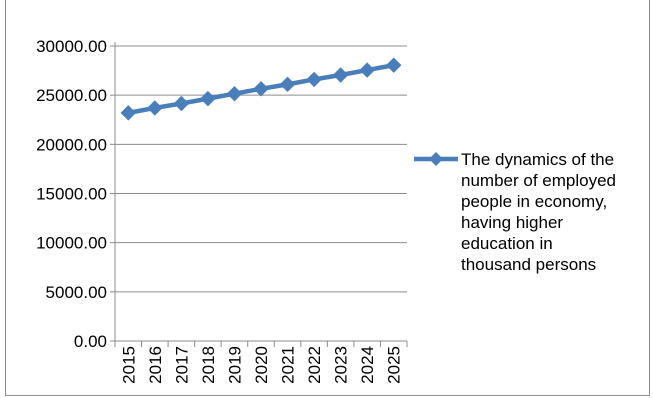  Describe the element at coordinates (436, 159) in the screenshot. I see `legend-marker` at that location.